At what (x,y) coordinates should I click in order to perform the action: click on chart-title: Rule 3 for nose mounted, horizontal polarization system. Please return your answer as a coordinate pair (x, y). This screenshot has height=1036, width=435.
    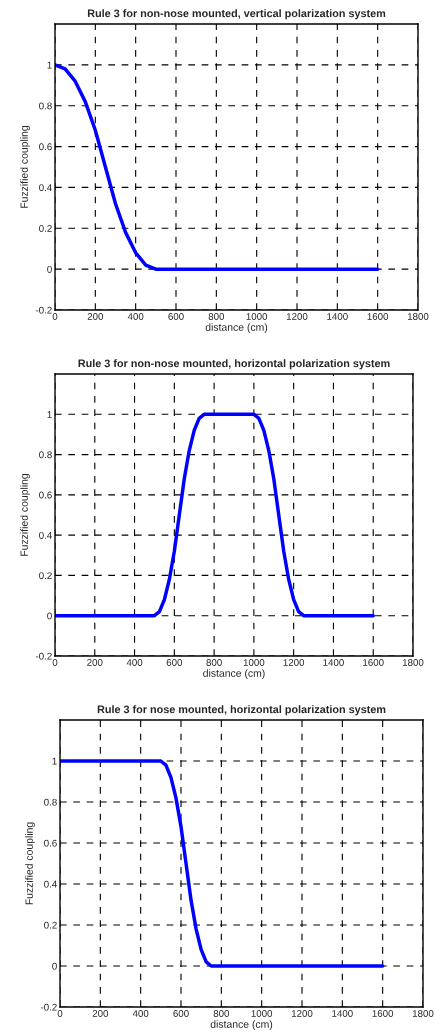
    Looking at the image, I should click on (241, 710).